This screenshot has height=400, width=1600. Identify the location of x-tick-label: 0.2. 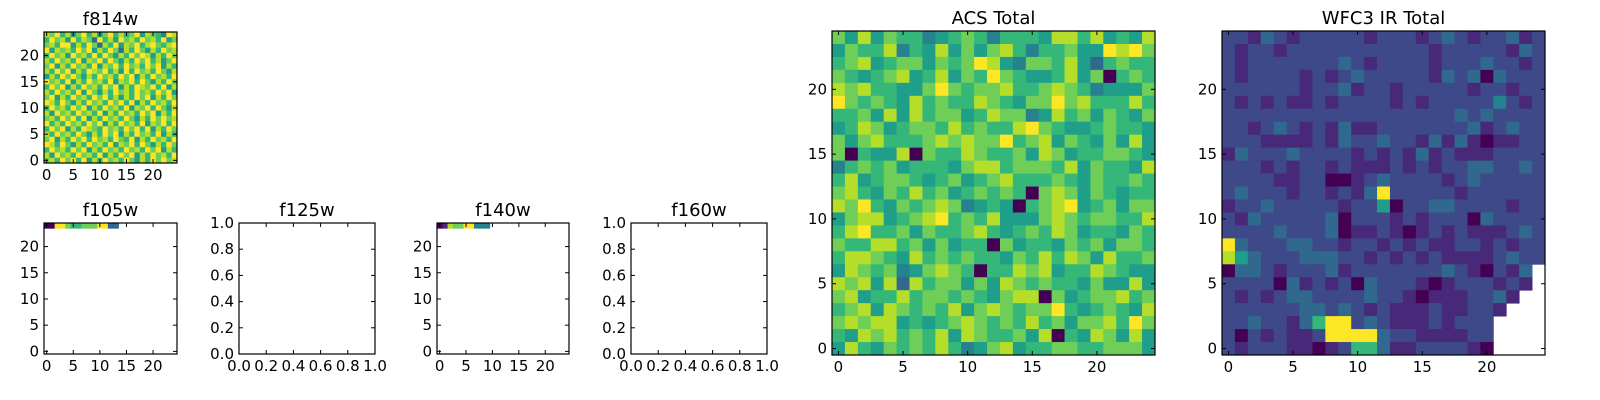
(658, 366).